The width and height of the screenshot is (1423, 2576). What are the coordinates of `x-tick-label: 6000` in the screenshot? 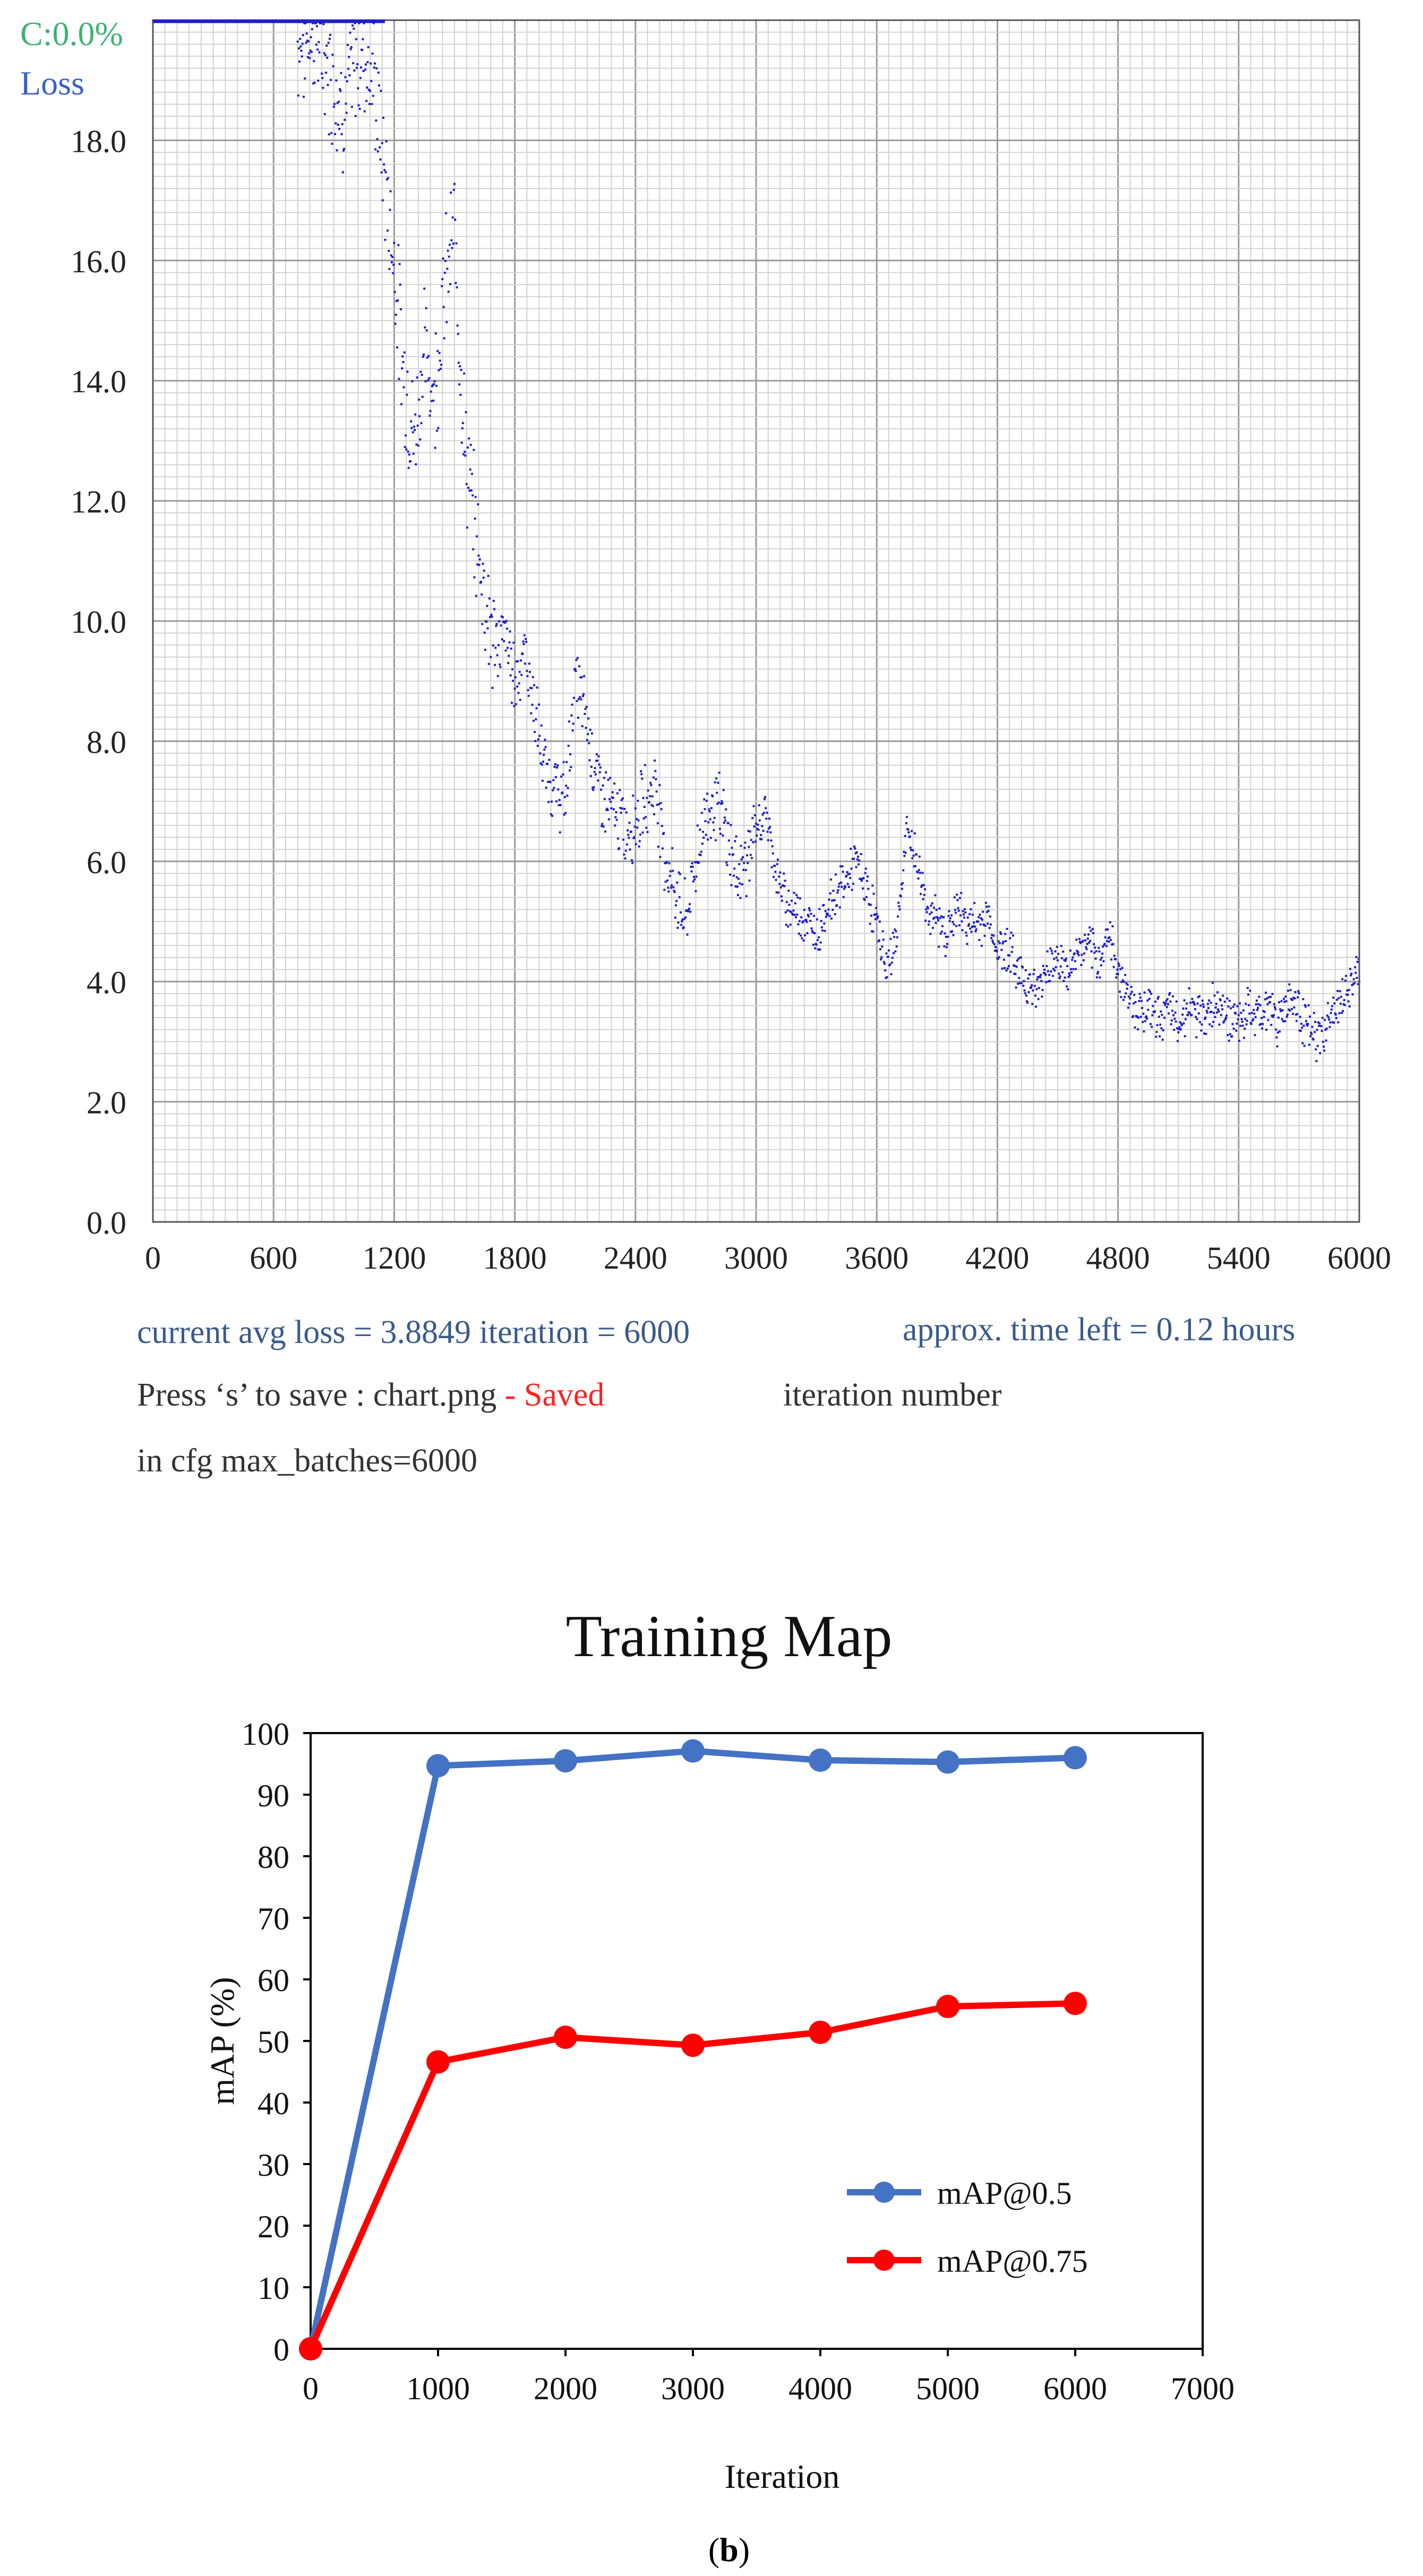 It's located at (1075, 2389).